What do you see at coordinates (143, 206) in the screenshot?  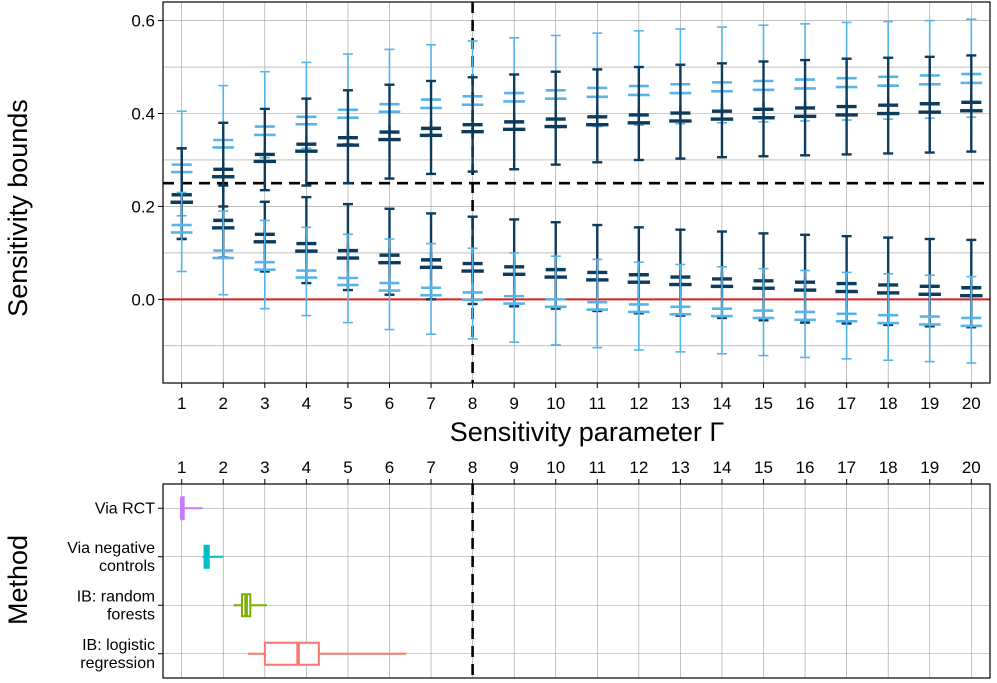 I see `y-tick-label: 0.2` at bounding box center [143, 206].